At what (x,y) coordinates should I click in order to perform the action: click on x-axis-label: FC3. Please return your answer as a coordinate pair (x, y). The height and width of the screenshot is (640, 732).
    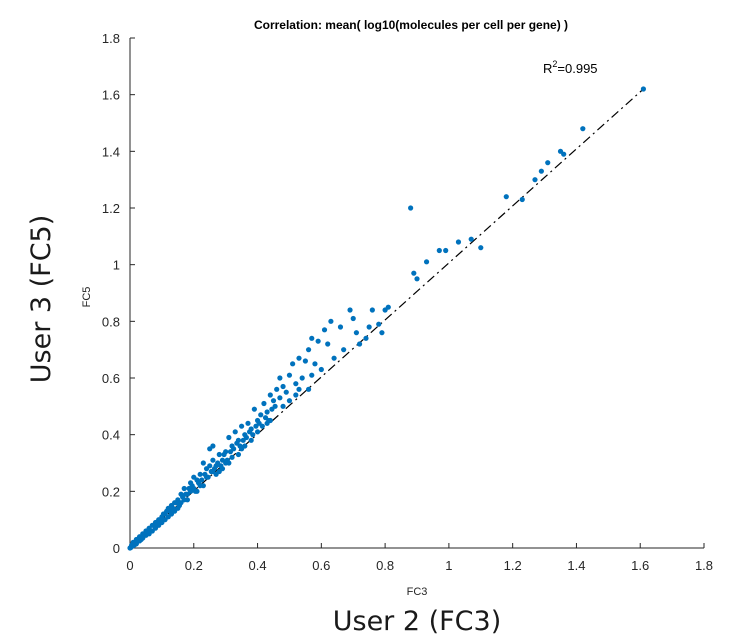
    Looking at the image, I should click on (417, 592).